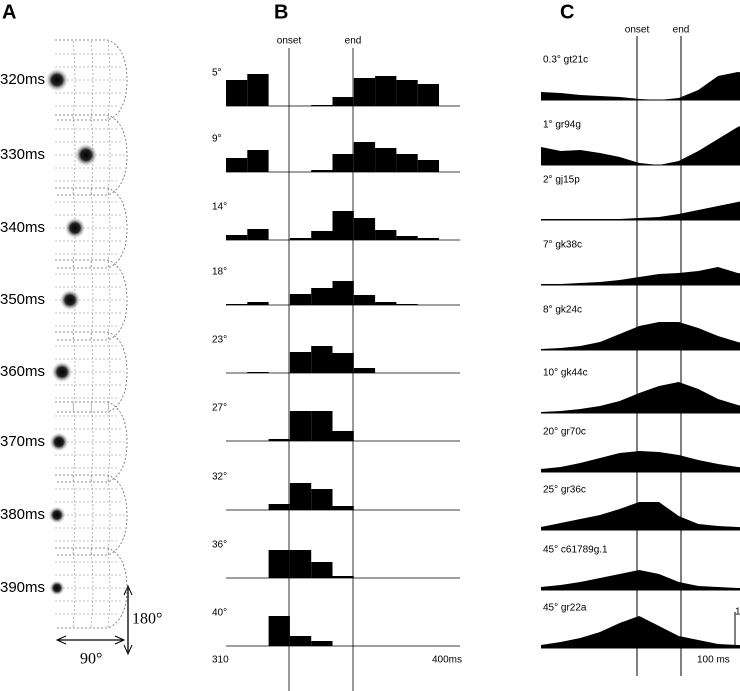  I want to click on row-label: 20° gr70c, so click(564, 432).